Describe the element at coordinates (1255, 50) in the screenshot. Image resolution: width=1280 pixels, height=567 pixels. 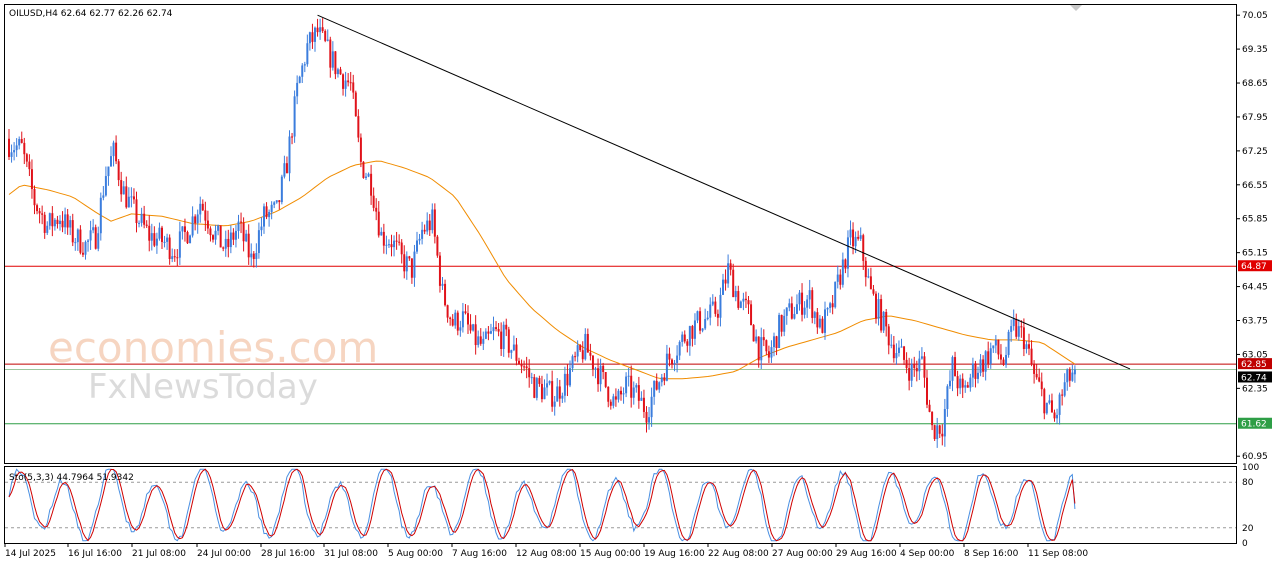
I see `price-tick-label: 69.35` at that location.